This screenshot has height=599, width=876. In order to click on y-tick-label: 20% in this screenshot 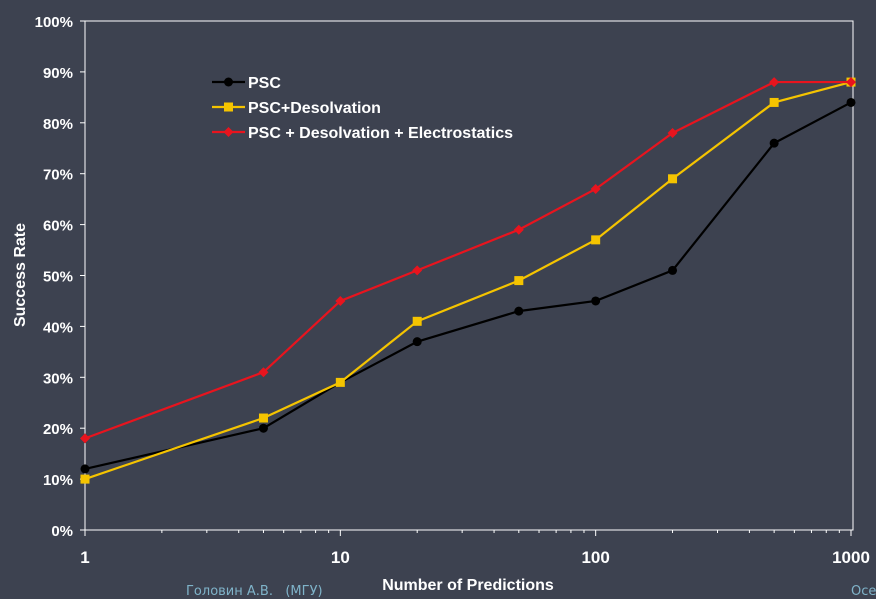, I will do `click(58, 429)`.